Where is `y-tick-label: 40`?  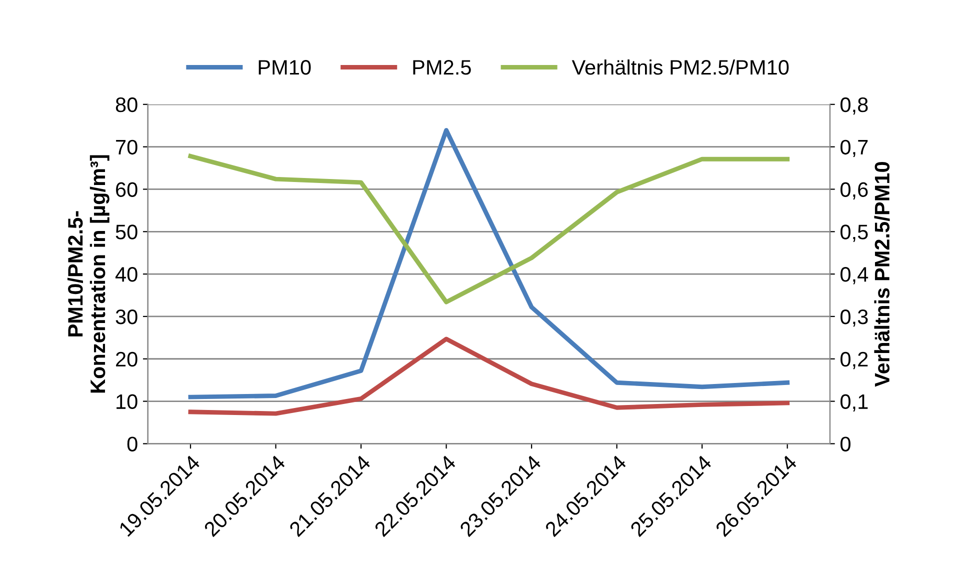
y-tick-label: 40 is located at coordinates (126, 274).